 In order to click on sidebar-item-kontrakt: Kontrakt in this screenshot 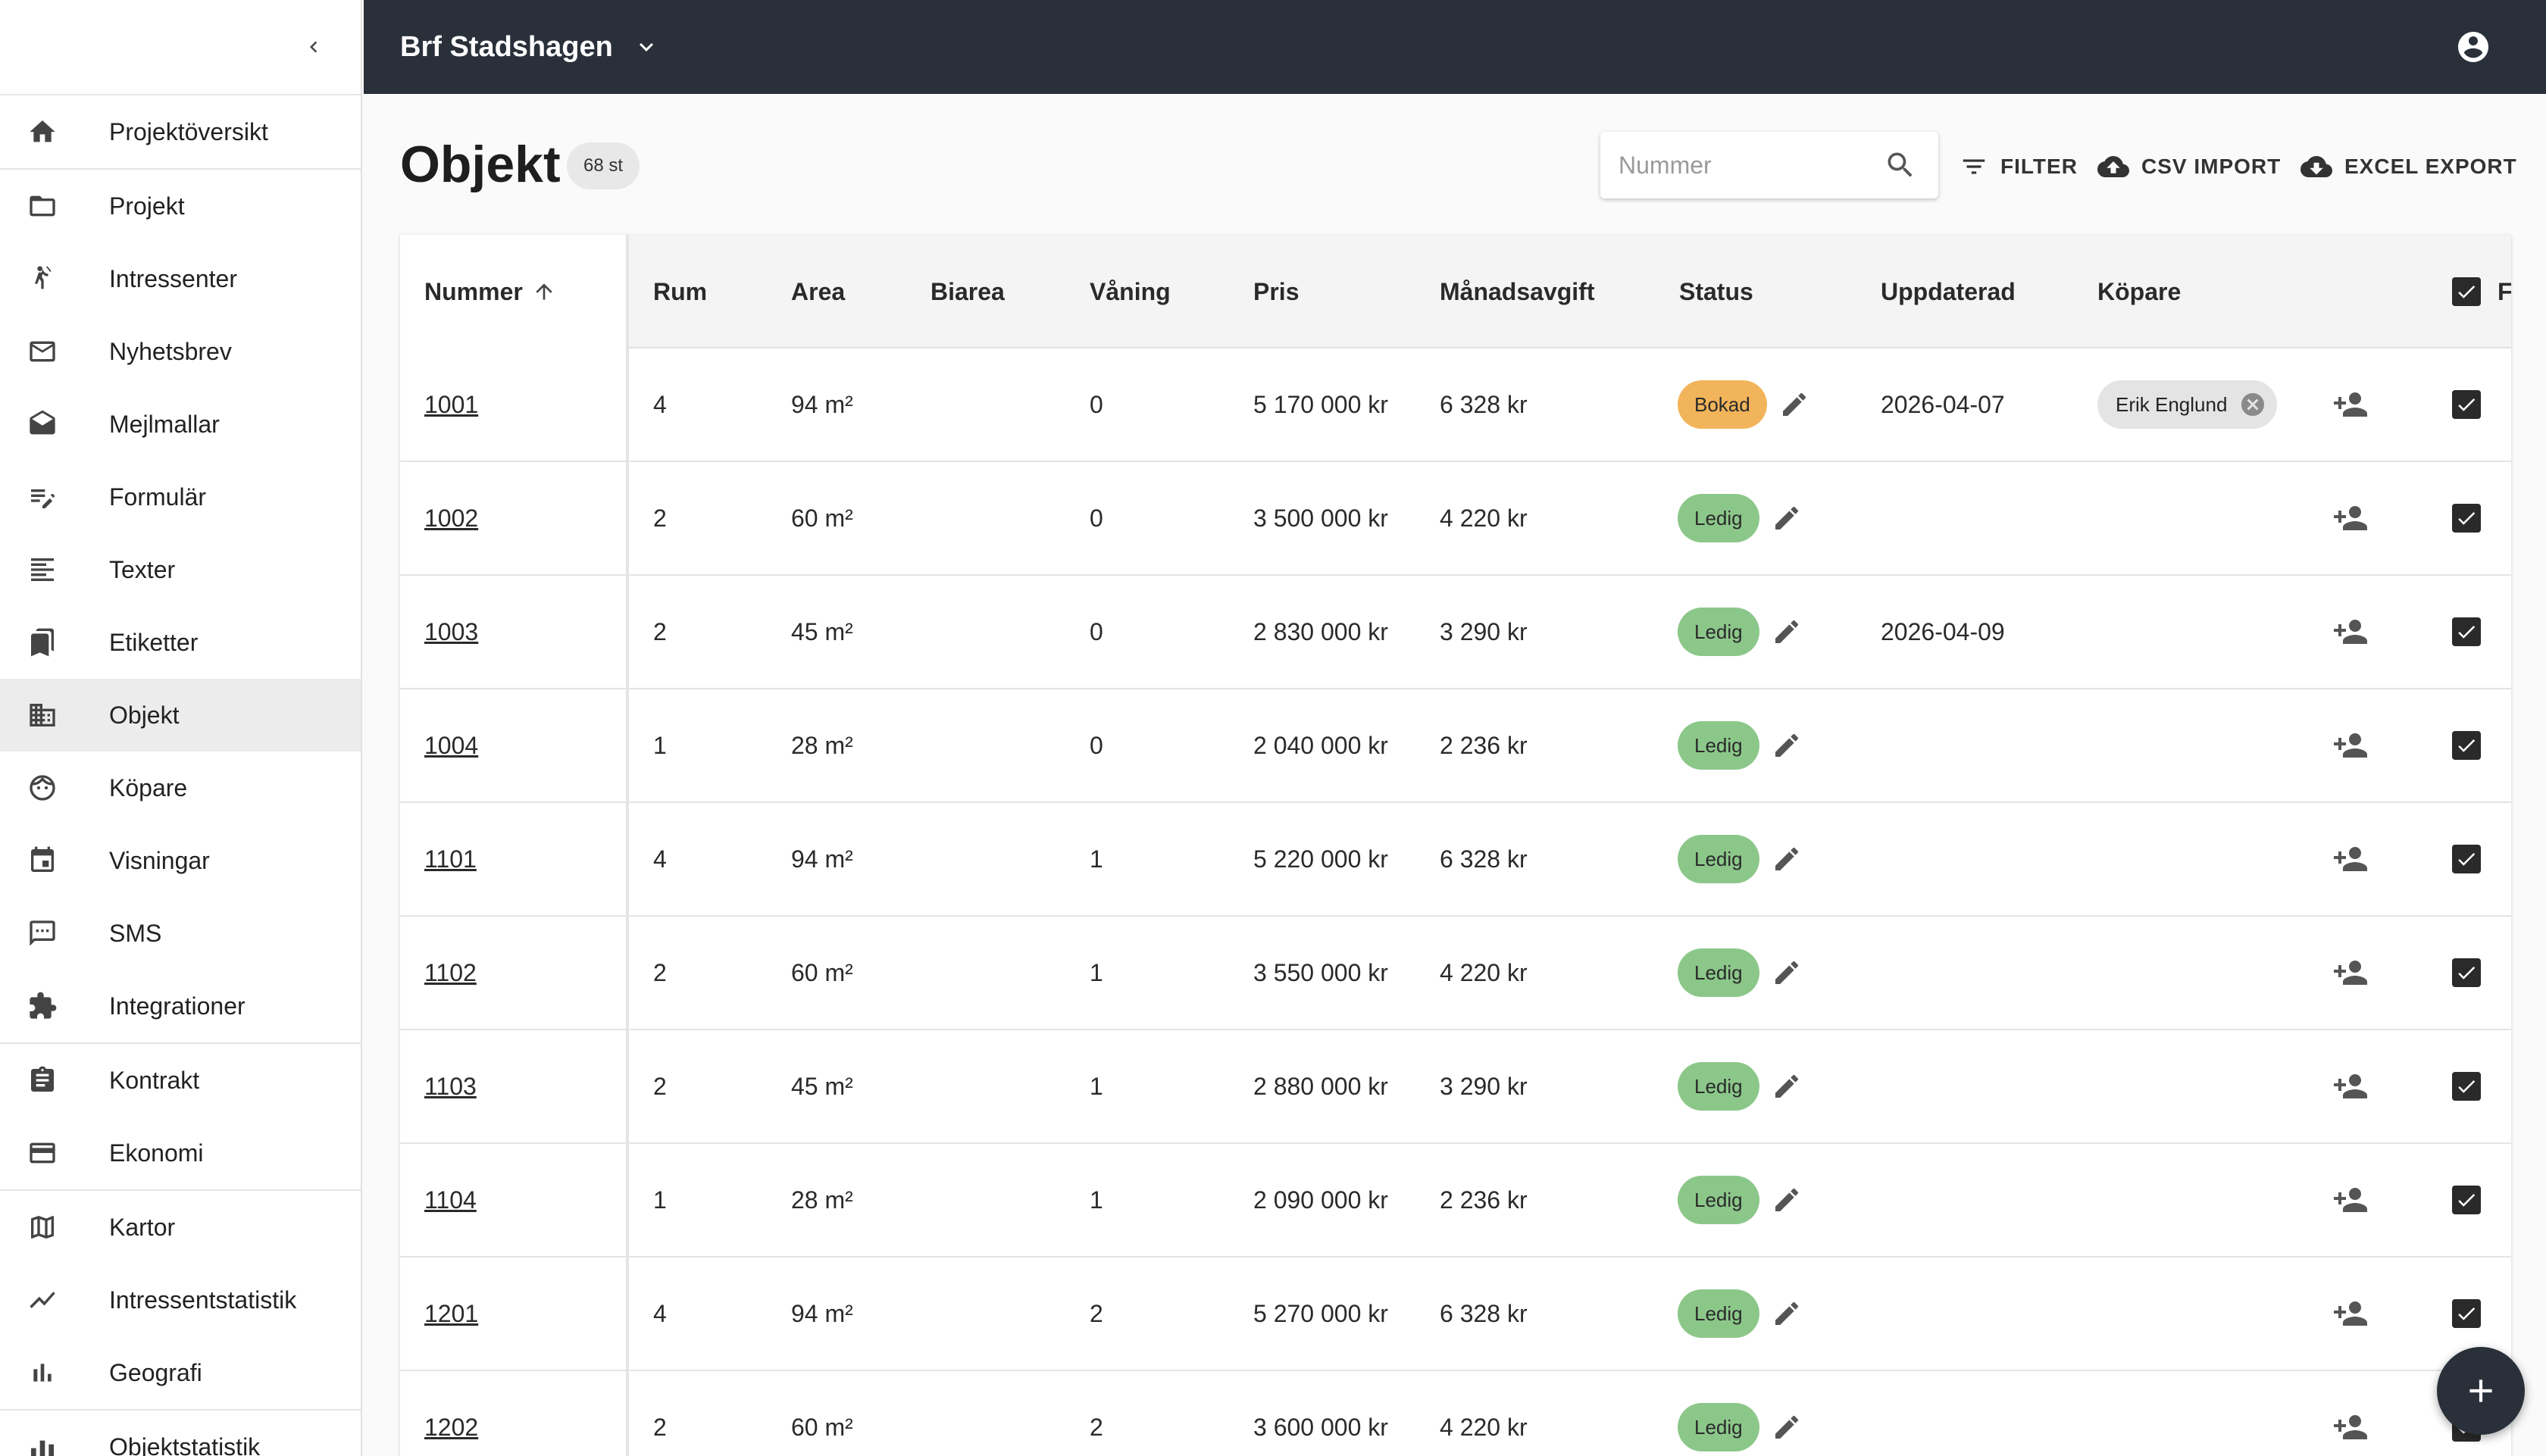, I will do `click(180, 1080)`.